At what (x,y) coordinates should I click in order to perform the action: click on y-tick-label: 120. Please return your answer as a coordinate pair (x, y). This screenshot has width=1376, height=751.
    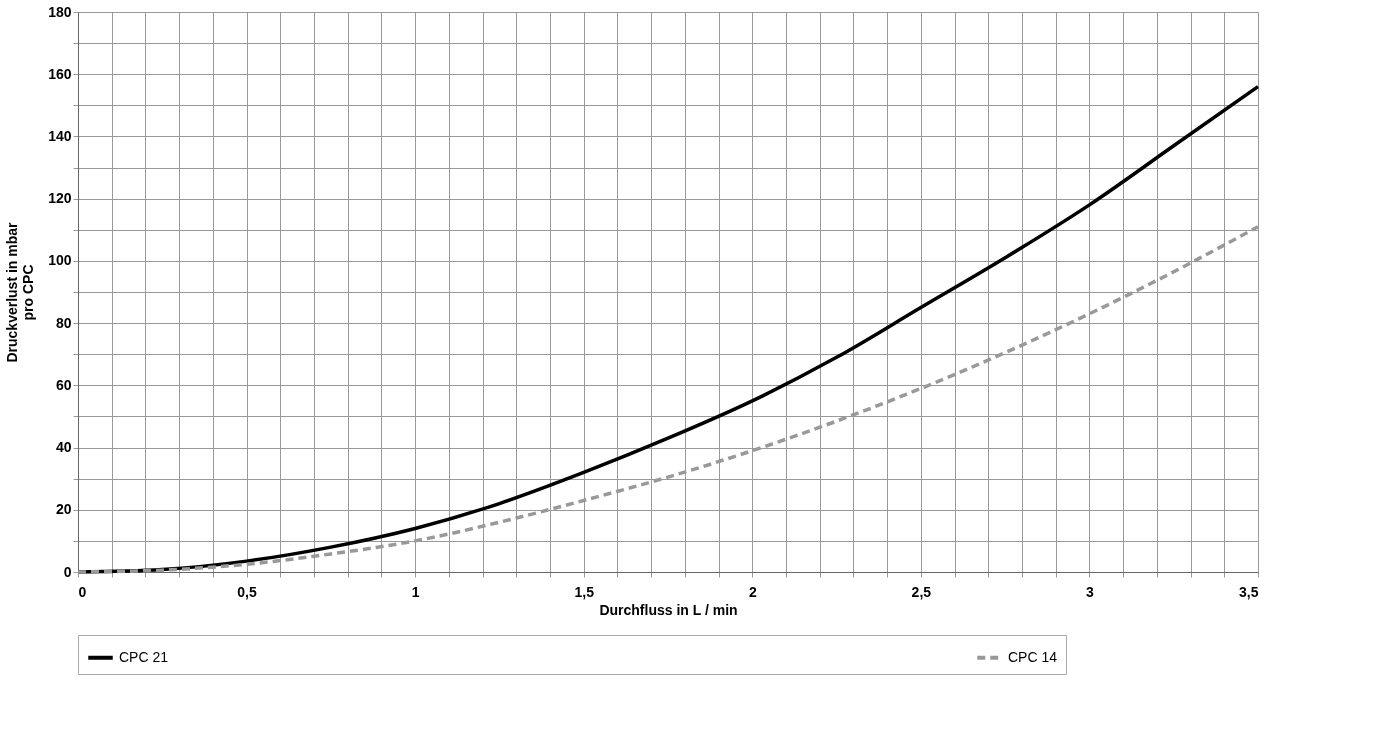
    Looking at the image, I should click on (60, 198).